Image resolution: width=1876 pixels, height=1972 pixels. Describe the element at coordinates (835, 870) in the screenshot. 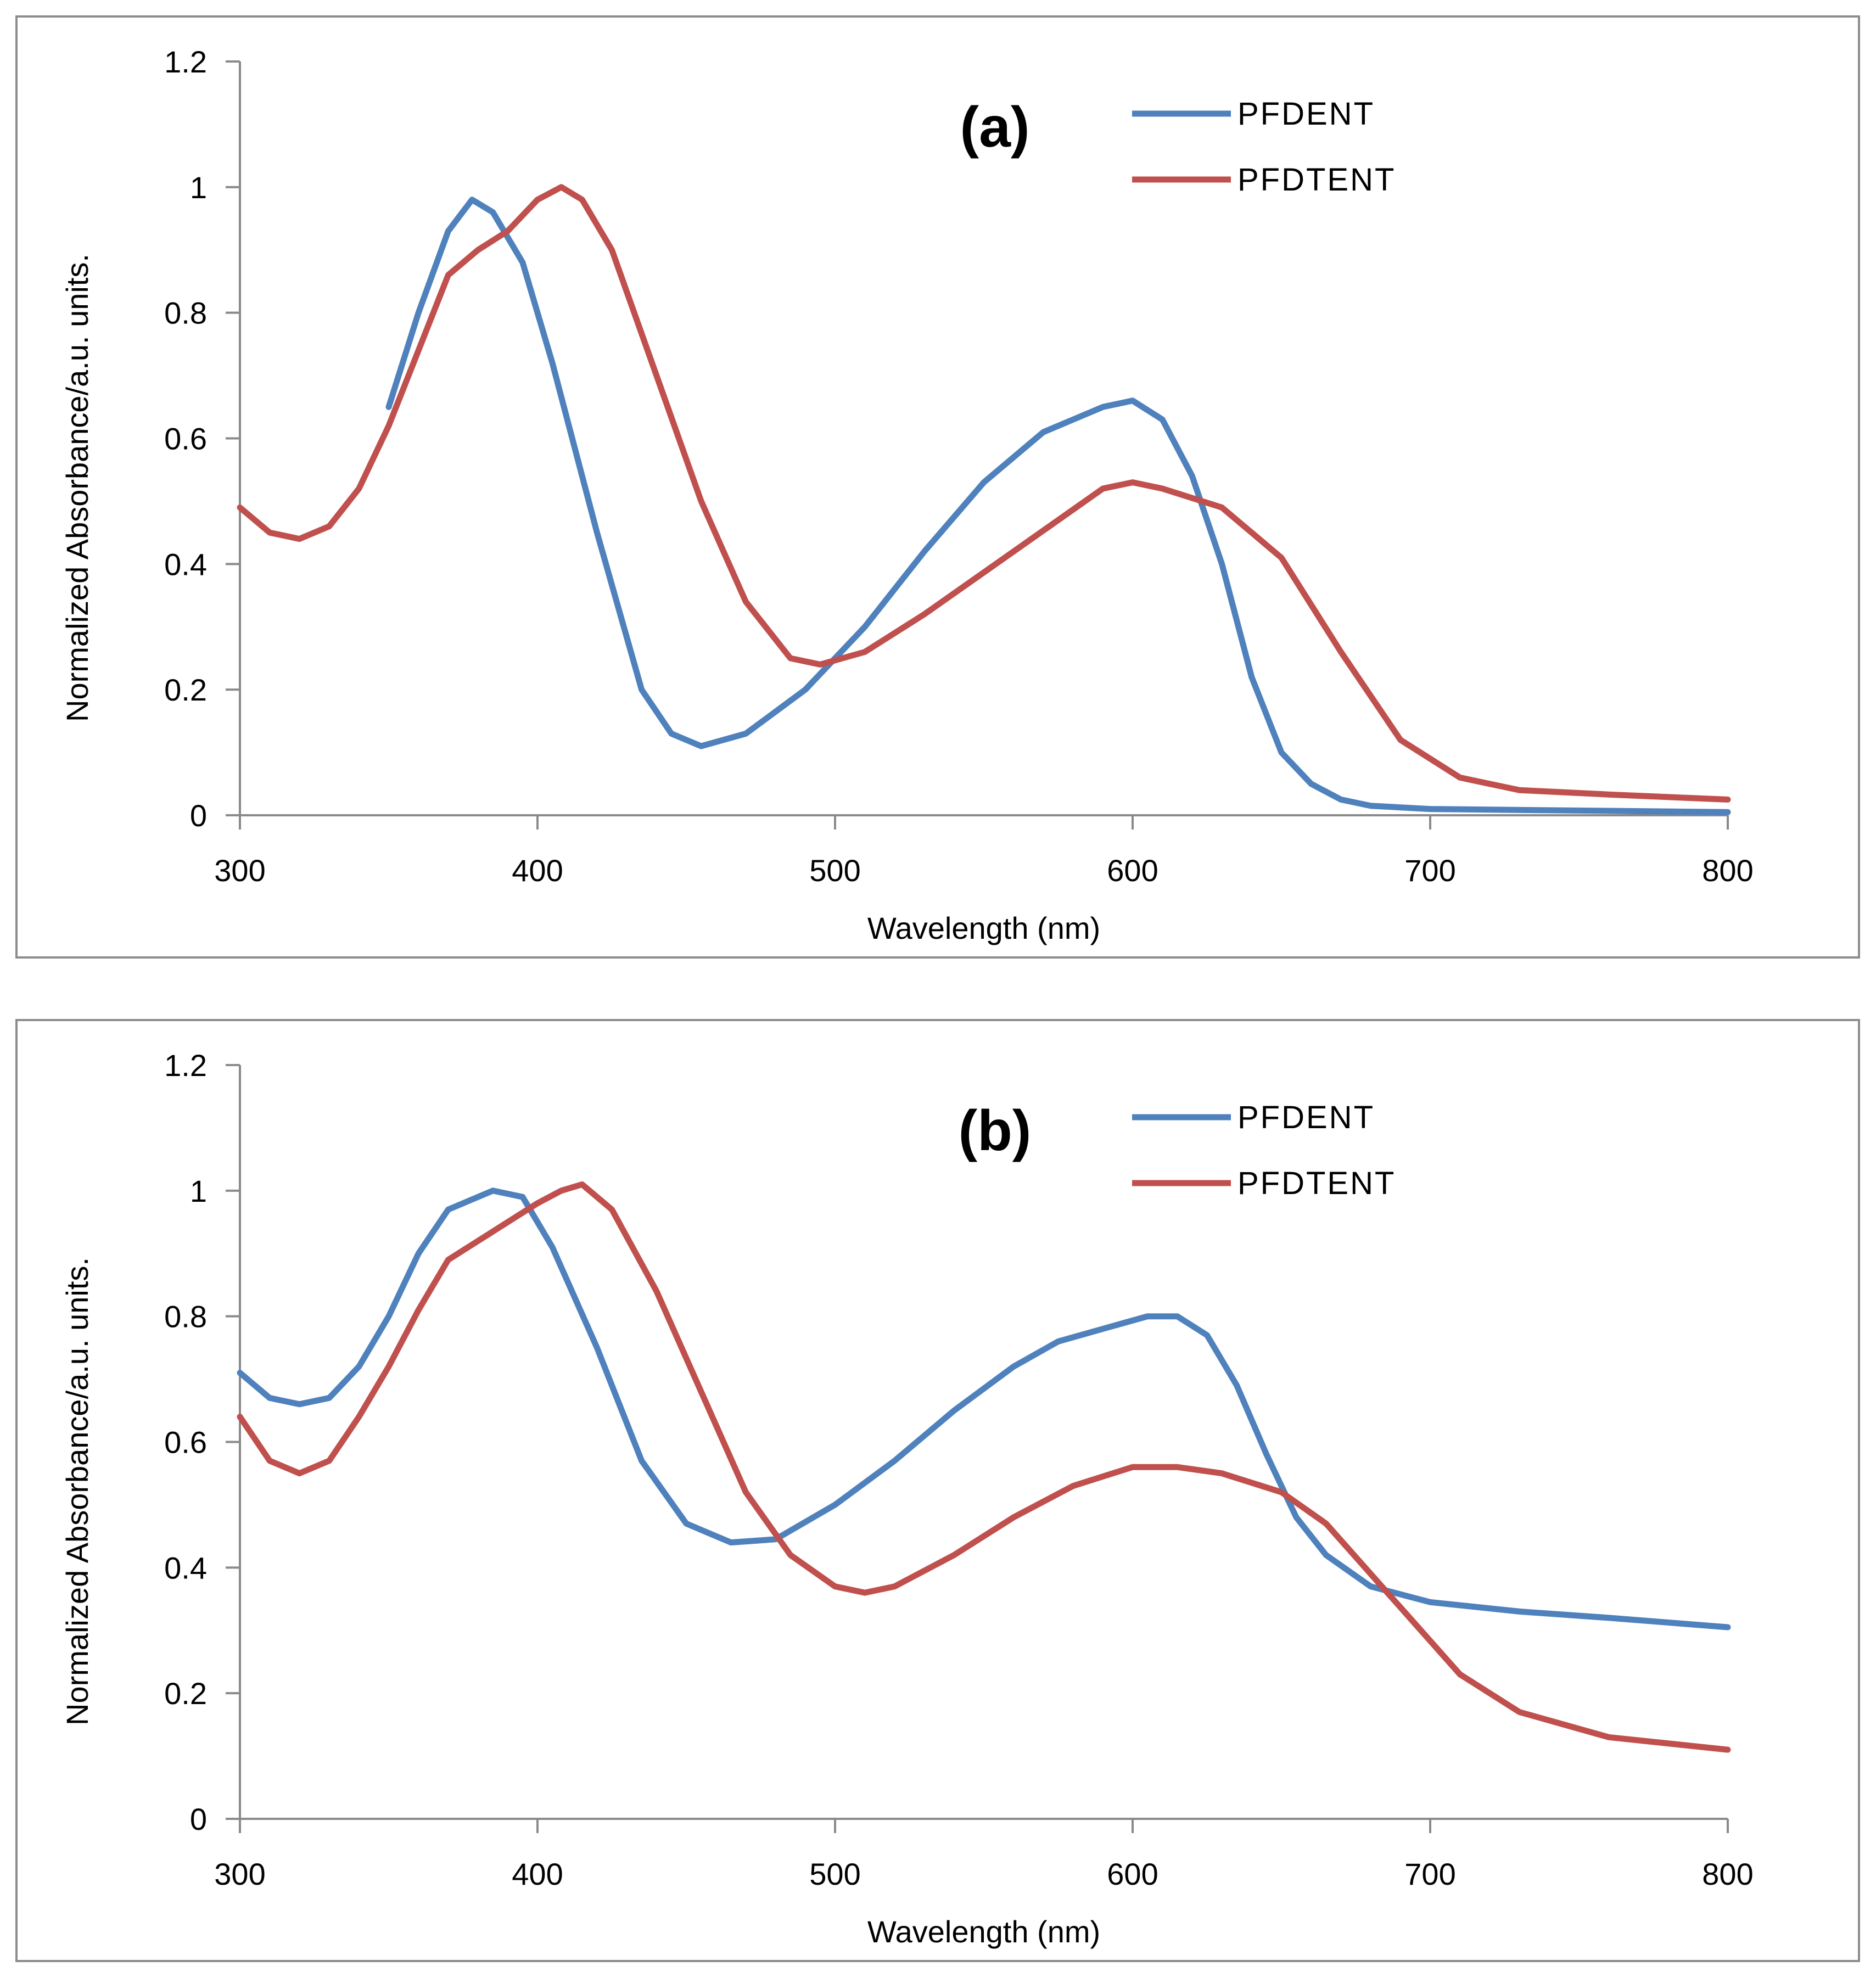

I see `chart-a-x-tick-label: 500` at that location.